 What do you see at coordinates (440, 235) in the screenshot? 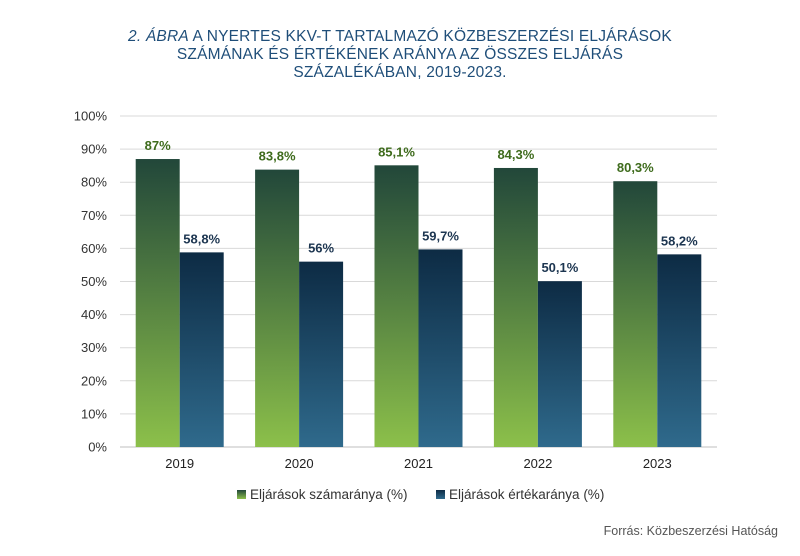
I see `data-label: 59,7%` at bounding box center [440, 235].